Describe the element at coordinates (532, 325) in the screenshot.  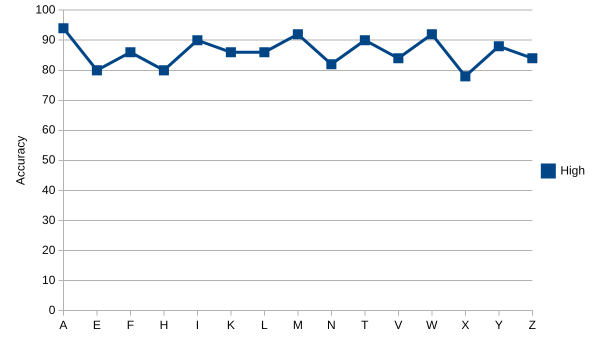
I see `x-tick-label: Z` at that location.